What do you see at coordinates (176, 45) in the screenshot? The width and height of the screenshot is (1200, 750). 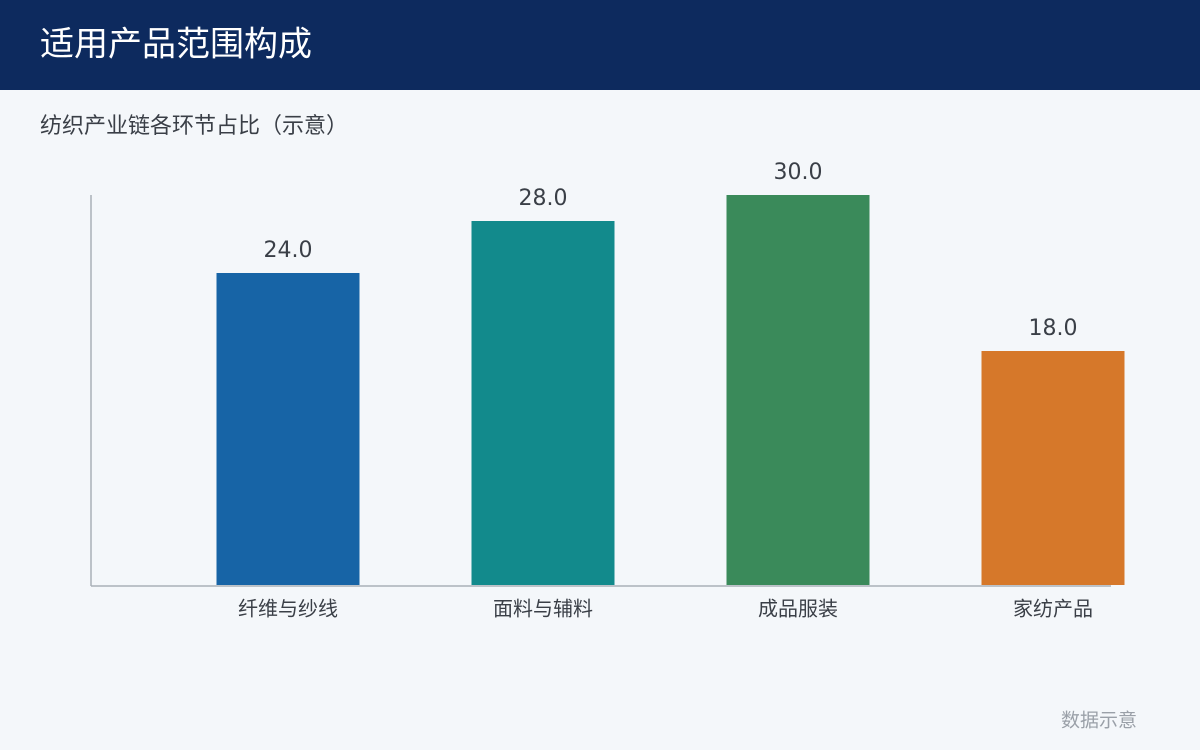 I see `chart-title: 适用产品范围构成` at bounding box center [176, 45].